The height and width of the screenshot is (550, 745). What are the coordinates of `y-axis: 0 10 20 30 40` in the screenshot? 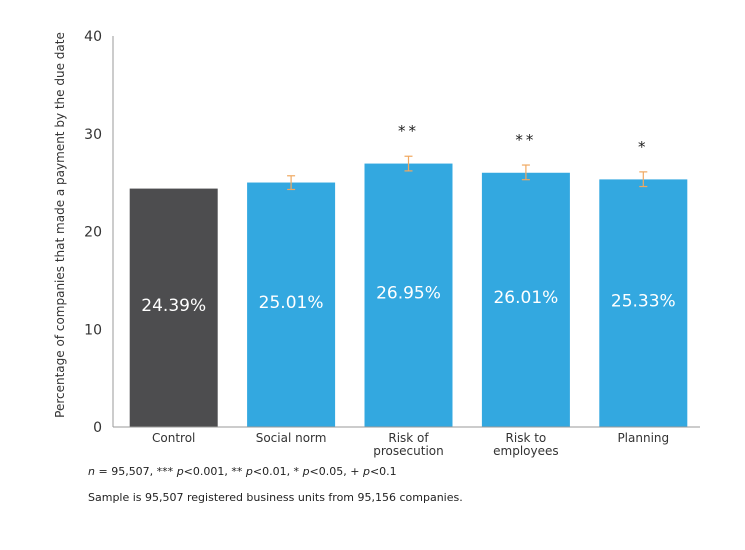 It's located at (99, 232).